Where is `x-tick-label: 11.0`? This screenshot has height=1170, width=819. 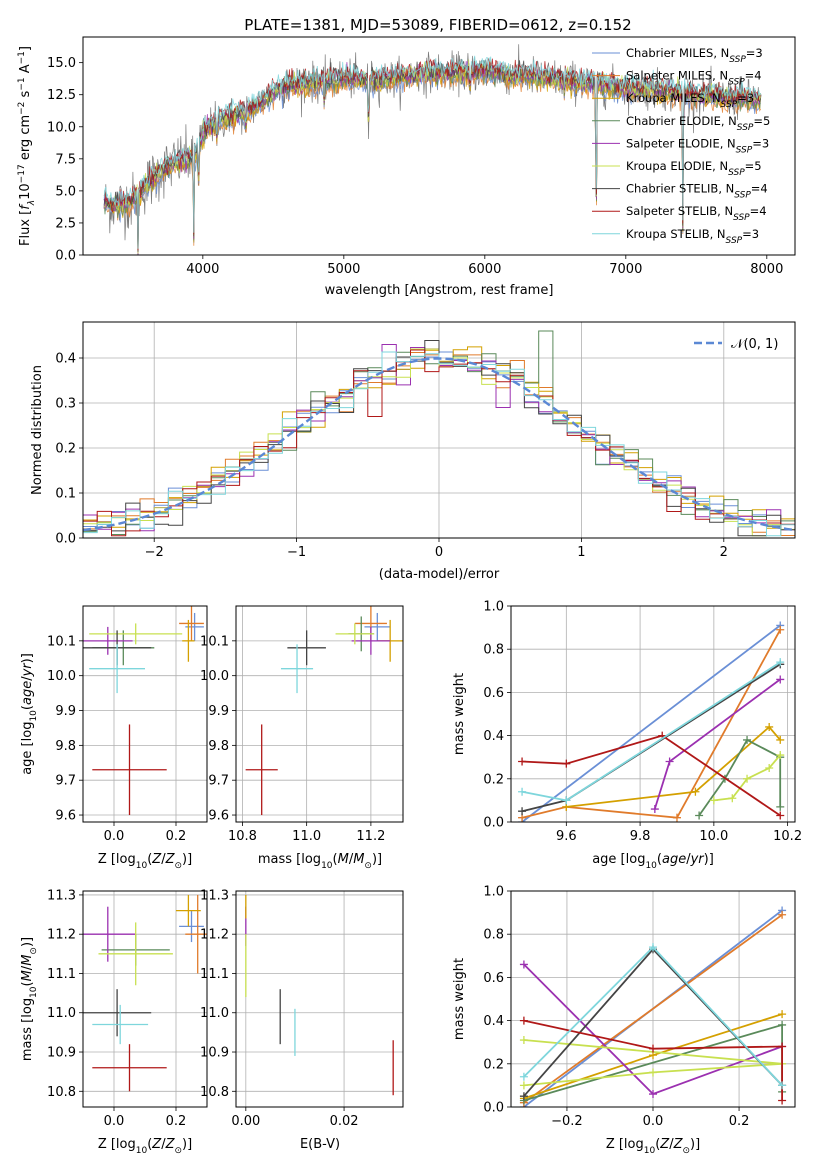
x-tick-label: 11.0 is located at coordinates (306, 836).